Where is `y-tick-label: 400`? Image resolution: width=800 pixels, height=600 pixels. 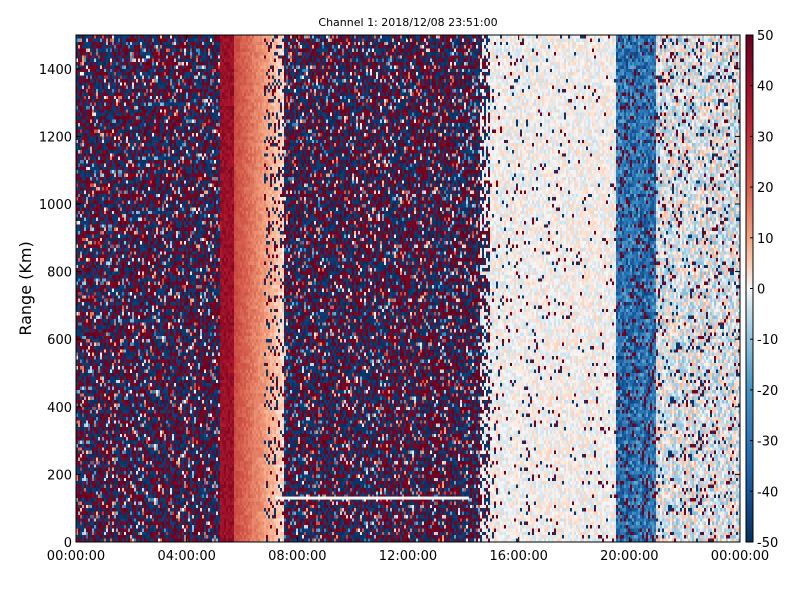 y-tick-label: 400 is located at coordinates (59, 408).